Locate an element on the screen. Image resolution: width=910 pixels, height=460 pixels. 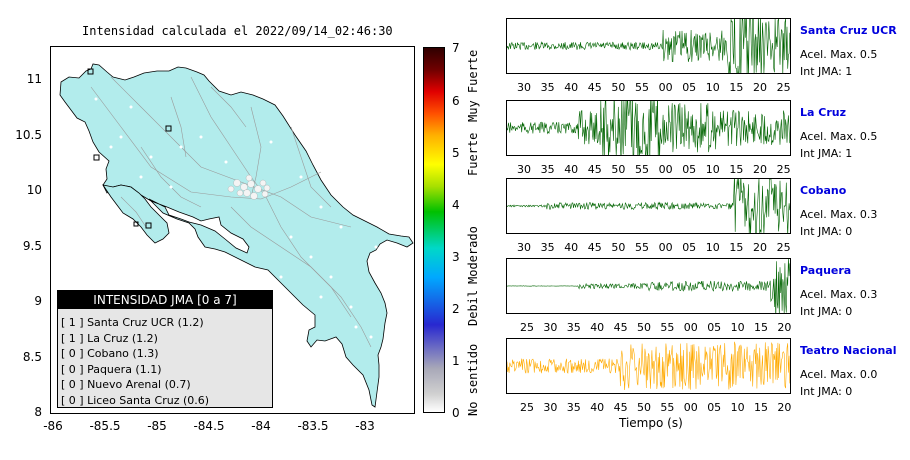
colorbar-label: Moderado is located at coordinates (473, 255).